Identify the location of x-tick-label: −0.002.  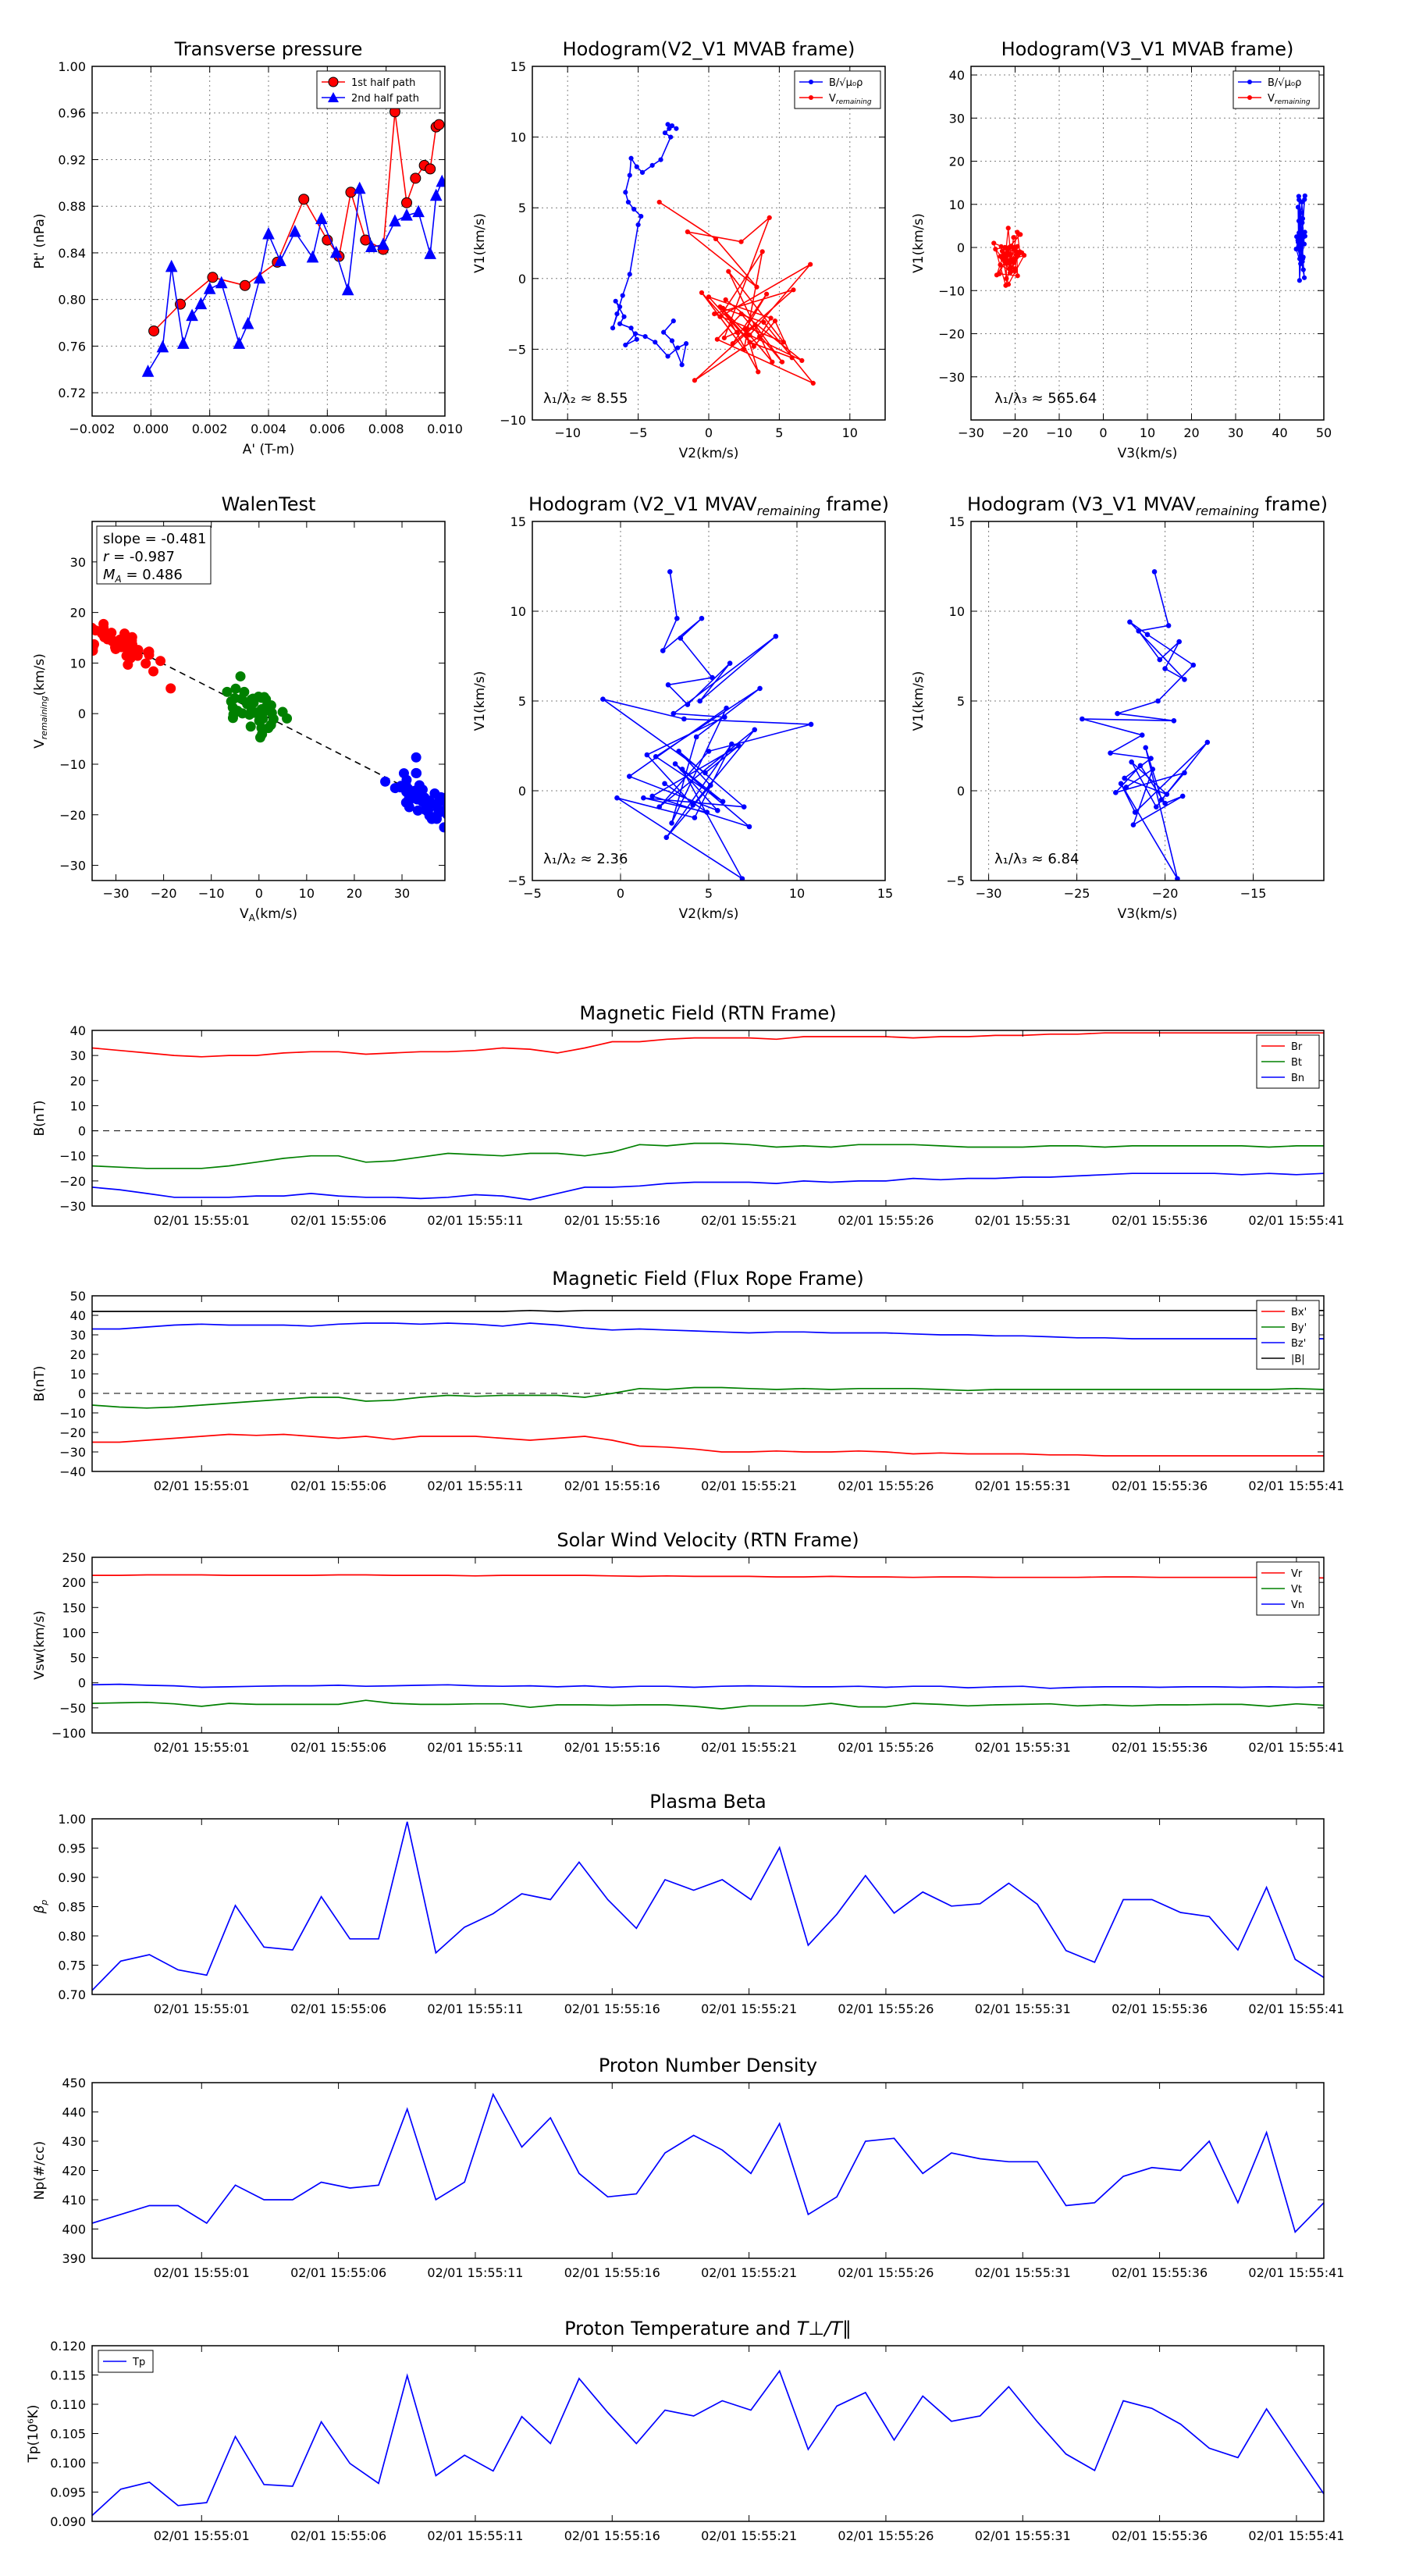
(92, 429).